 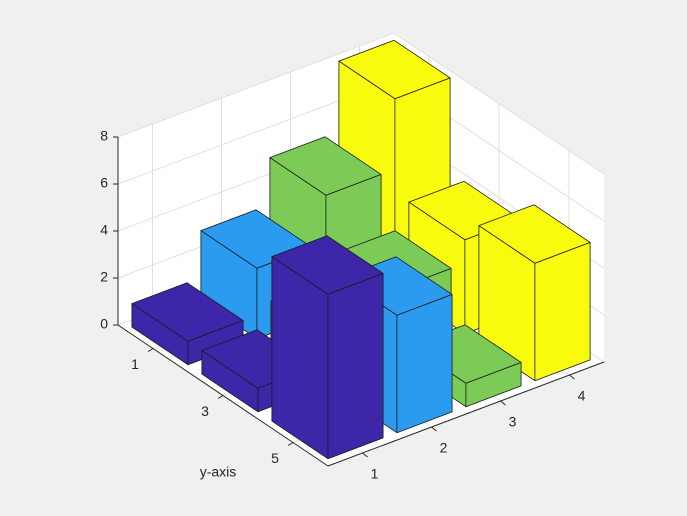 I want to click on y-tick-label: 3, so click(x=205, y=411).